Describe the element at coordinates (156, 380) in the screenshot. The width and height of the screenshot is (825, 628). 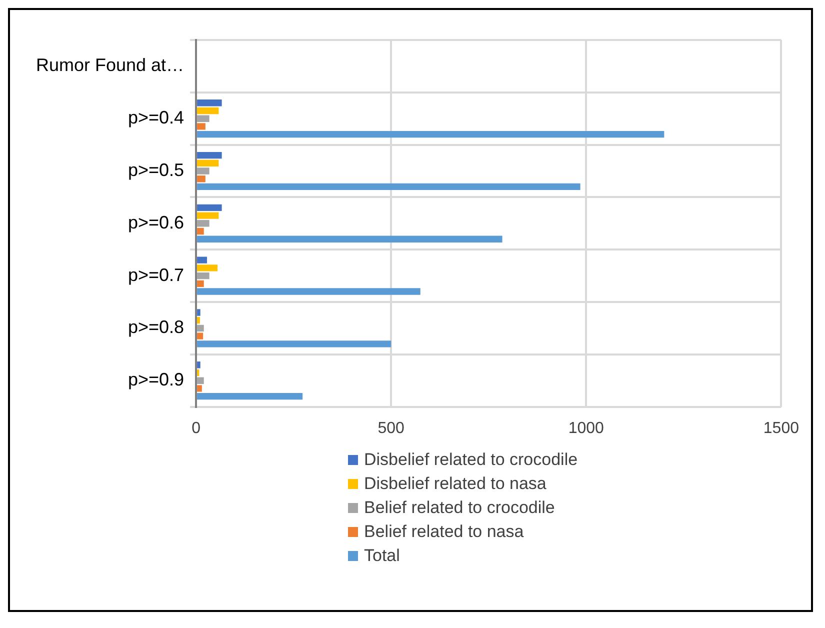
I see `y-tick-label: p>=0.9` at that location.